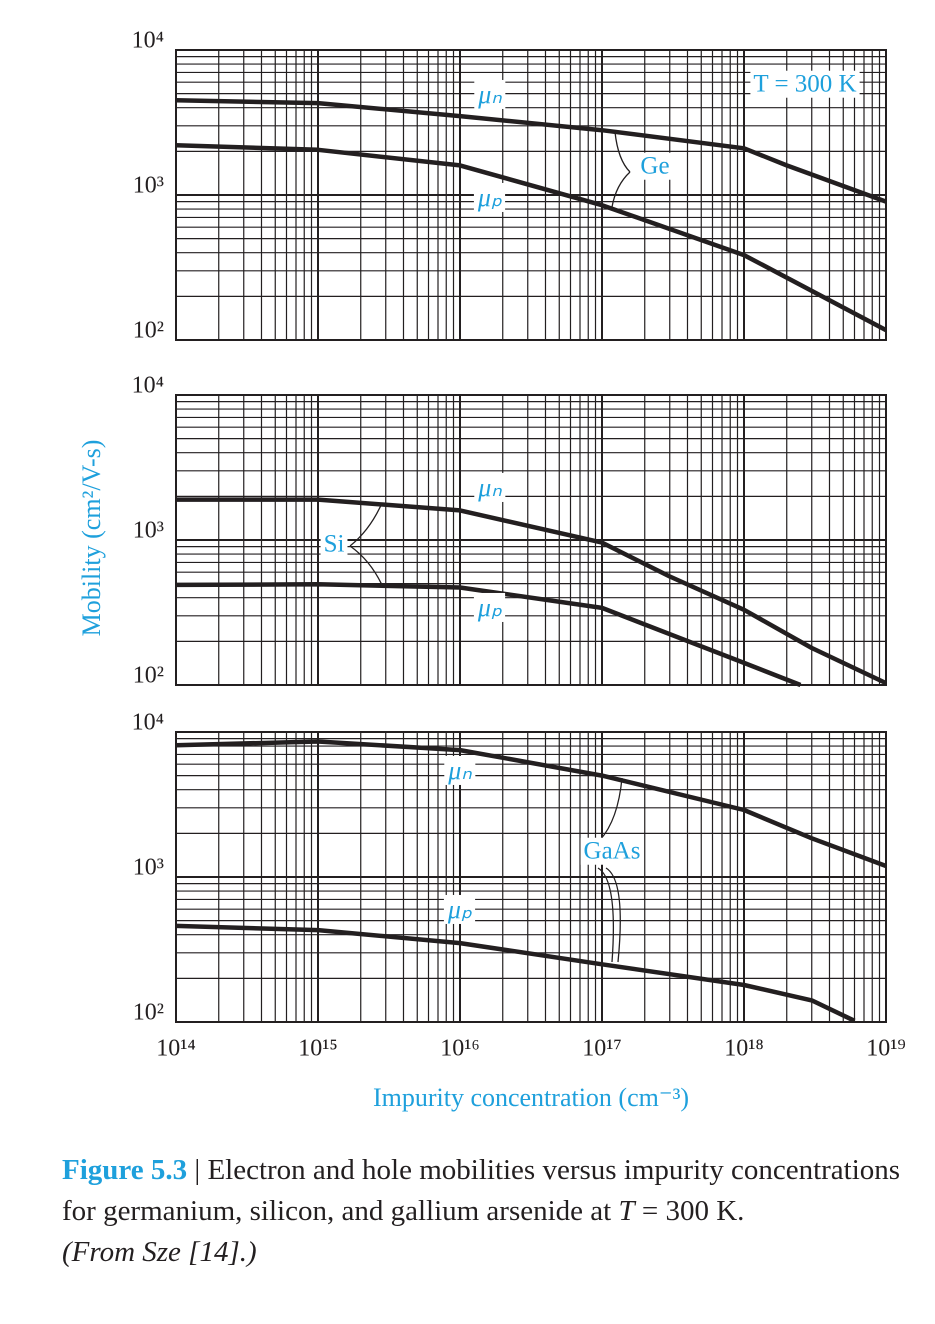 The image size is (935, 1324). I want to click on caption-label: Figure 5.3, so click(125, 1170).